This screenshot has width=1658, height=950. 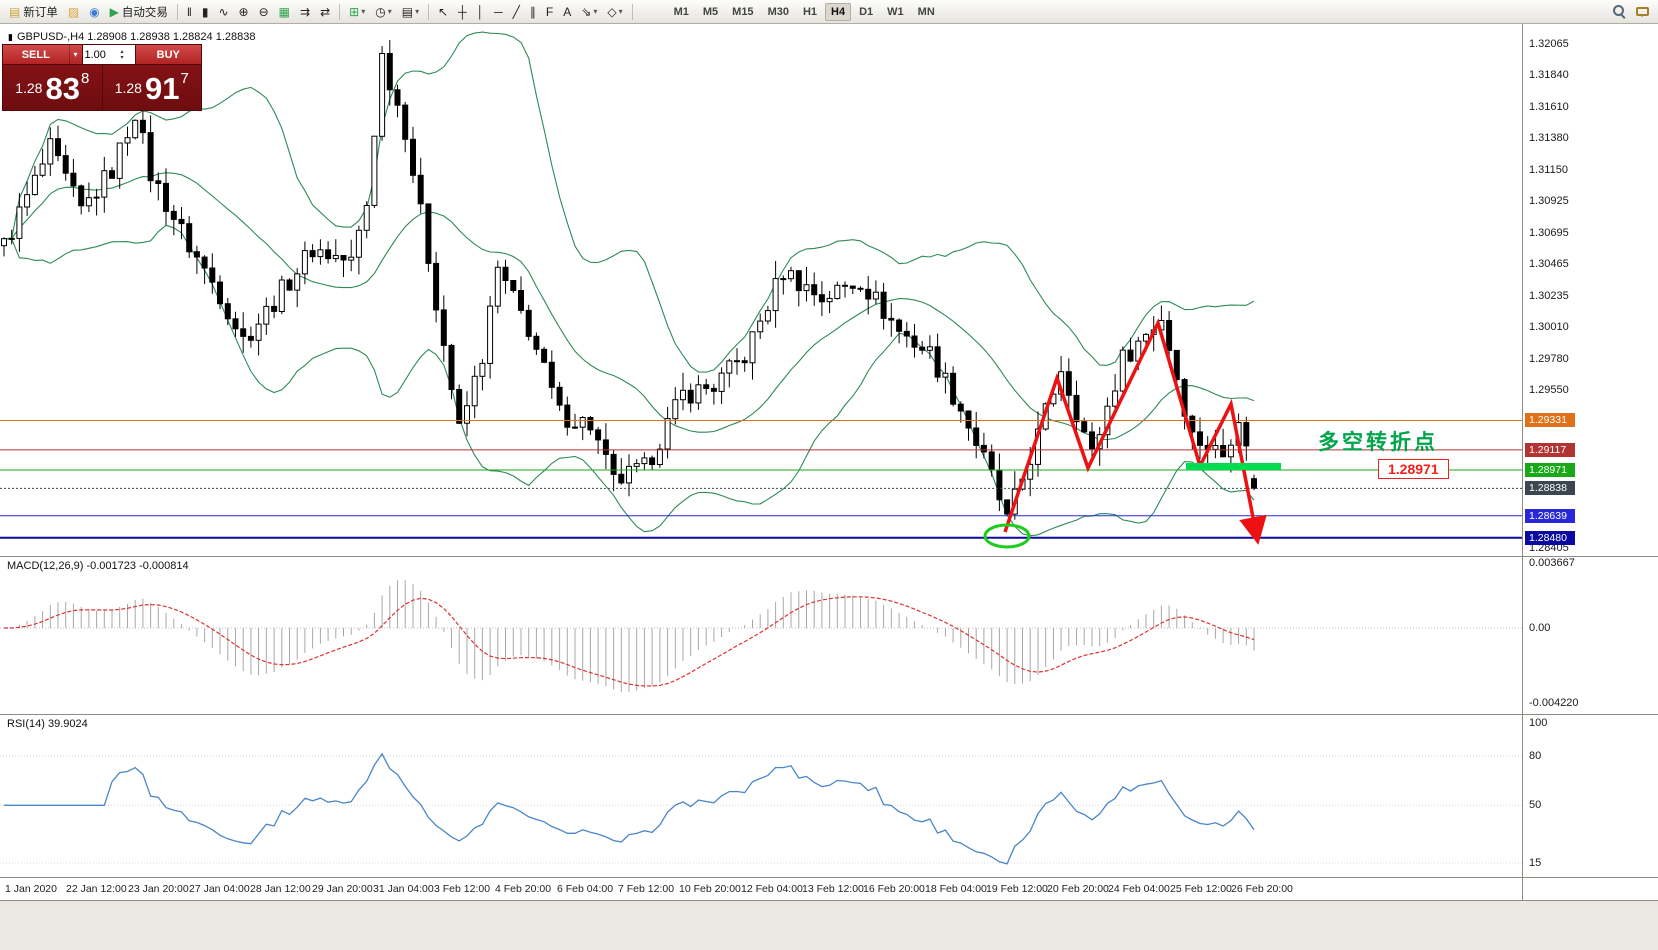 What do you see at coordinates (498, 12) in the screenshot?
I see `horizontal-line-tool-button: ─` at bounding box center [498, 12].